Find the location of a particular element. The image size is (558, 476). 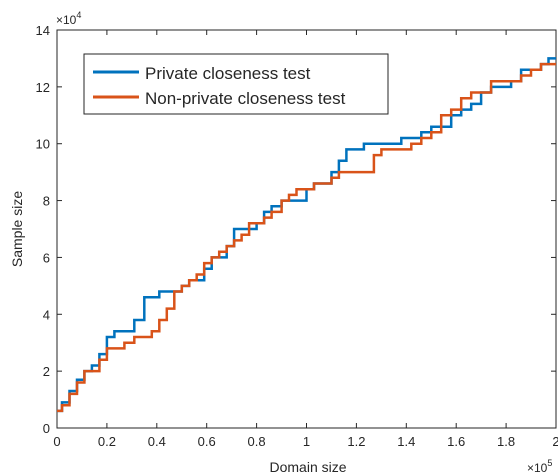

legend-label-non-private: Non-private closeness test is located at coordinates (245, 98).